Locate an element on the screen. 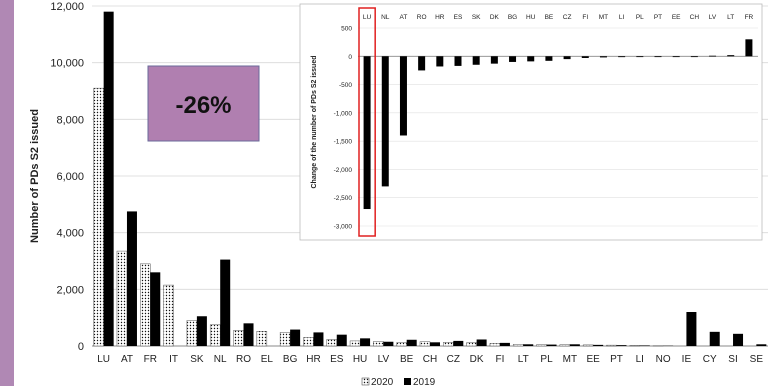 The height and width of the screenshot is (386, 771). inset-x-tick-label: ES is located at coordinates (458, 17).